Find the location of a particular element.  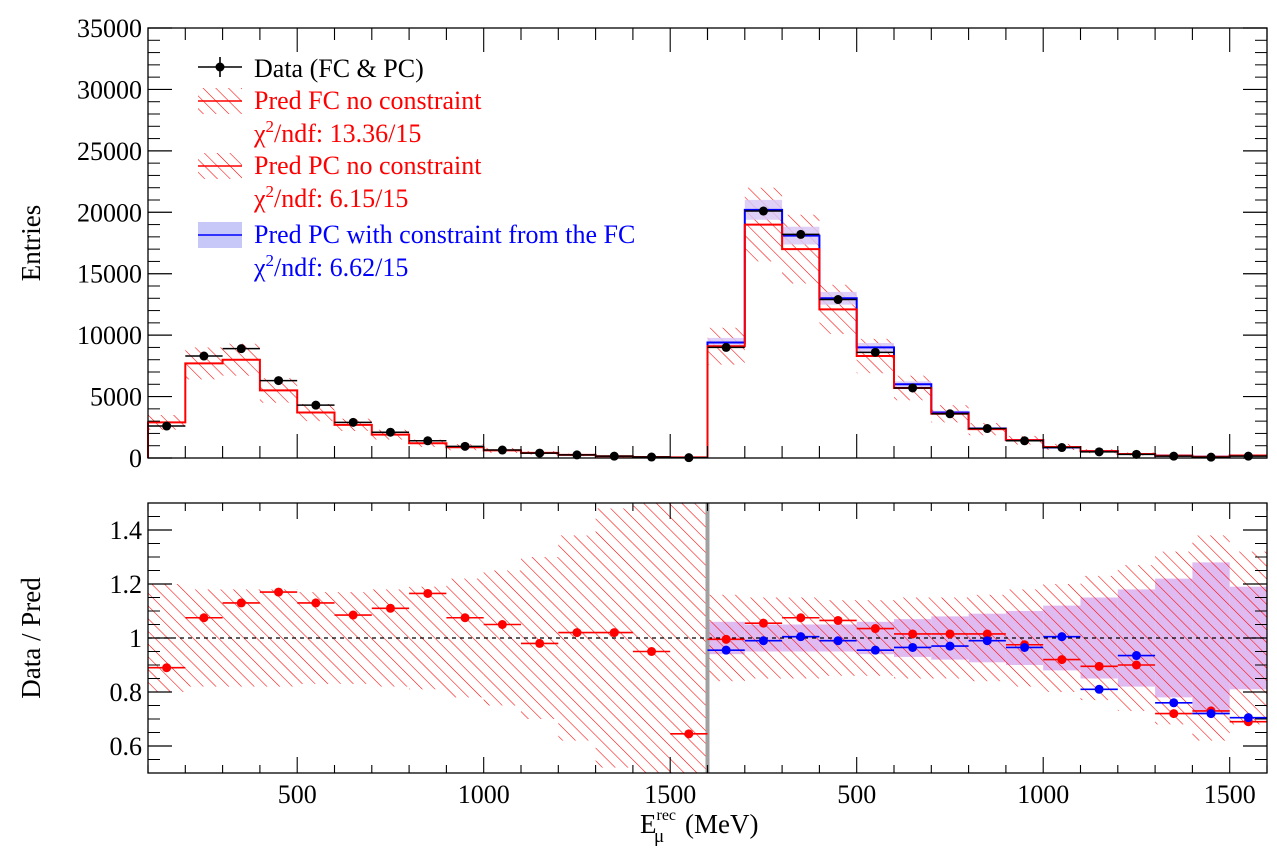

x-axis-label-sup: rec is located at coordinates (667, 815).